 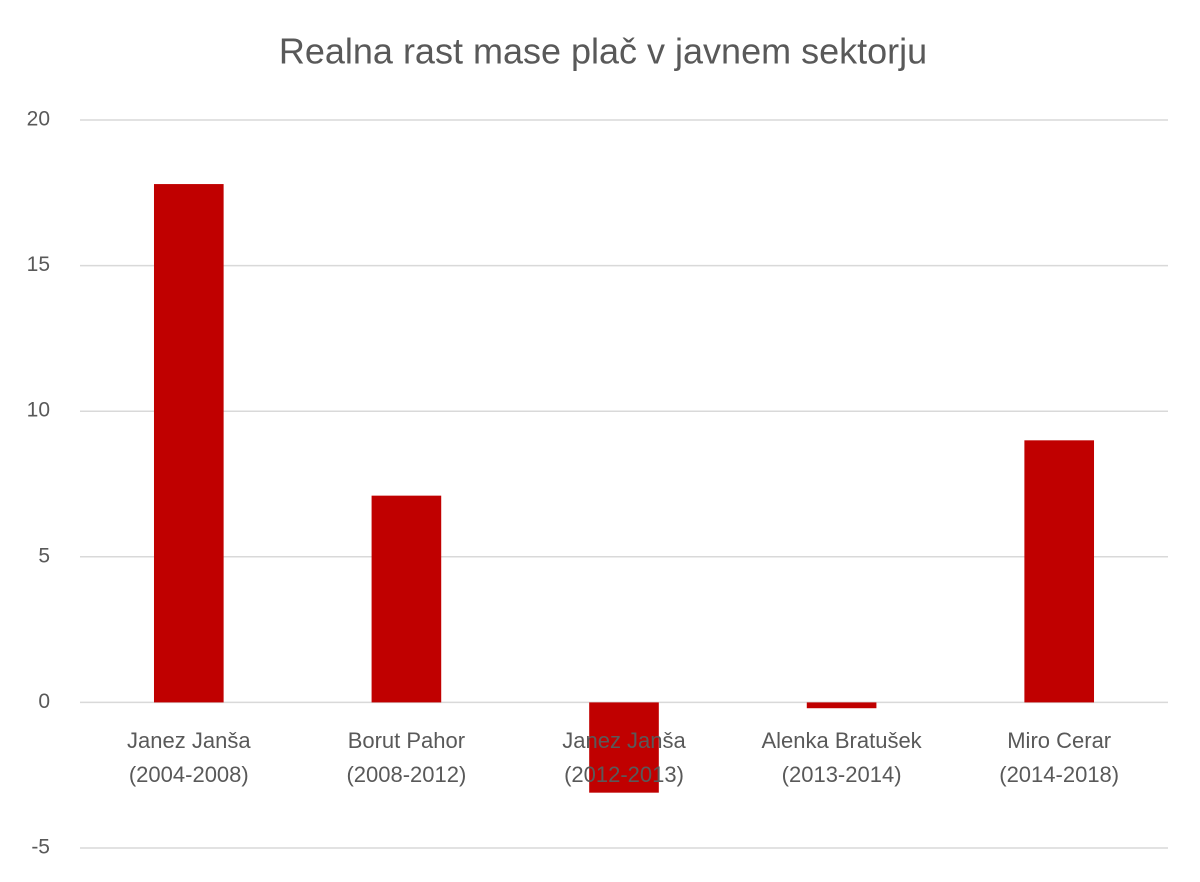 I want to click on x-tick-label: Borut Pahor, so click(x=406, y=740).